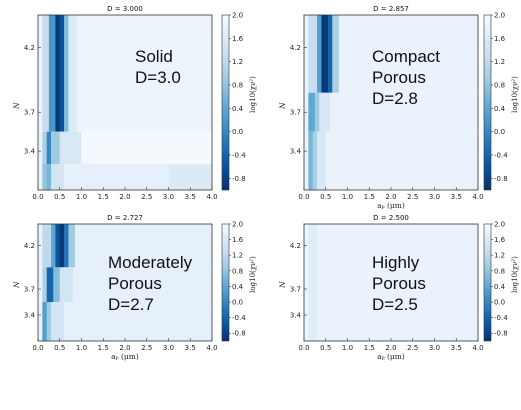  I want to click on colorbar-tick-label: 1.6, so click(238, 240).